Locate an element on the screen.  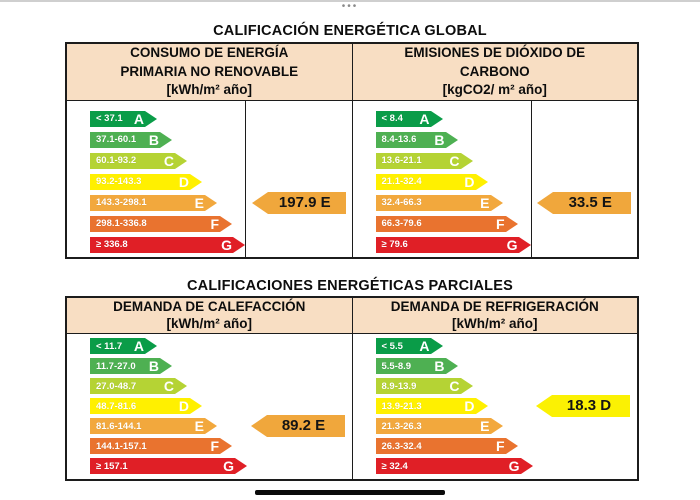
scale-bar: < 8.4 A is located at coordinates (403, 118).